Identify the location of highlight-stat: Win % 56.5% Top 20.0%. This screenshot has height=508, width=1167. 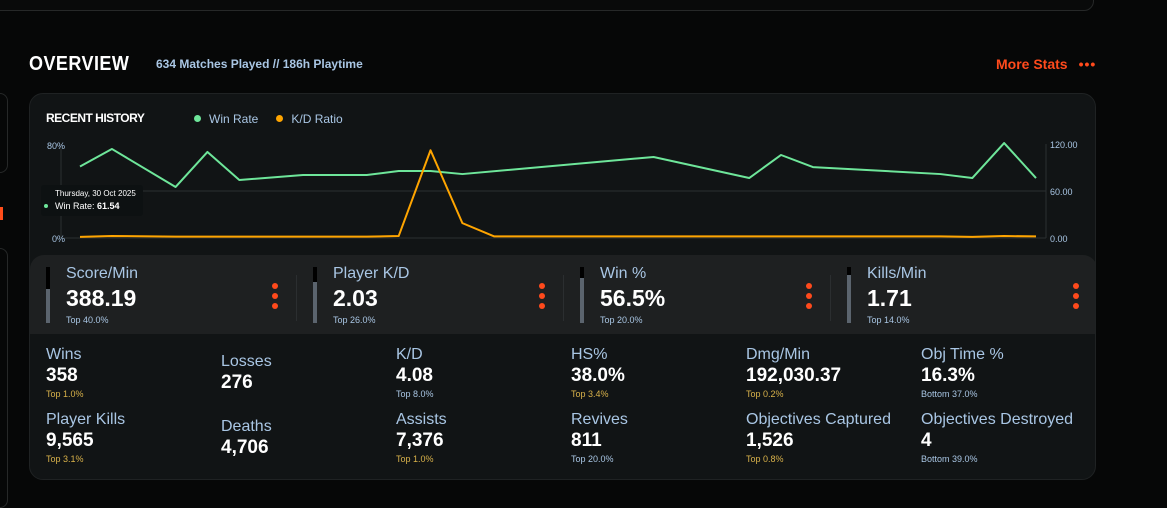
(697, 296).